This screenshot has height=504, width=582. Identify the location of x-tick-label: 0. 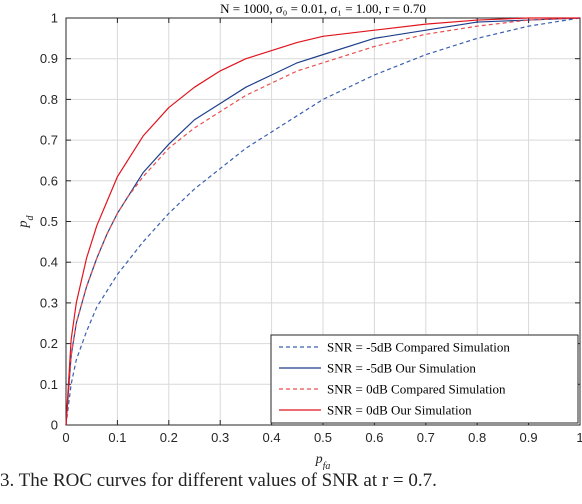
(65, 437).